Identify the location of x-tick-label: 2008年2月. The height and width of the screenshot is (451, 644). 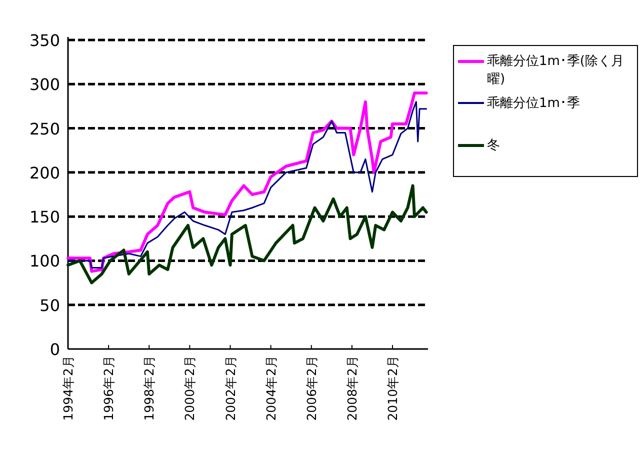
(352, 388).